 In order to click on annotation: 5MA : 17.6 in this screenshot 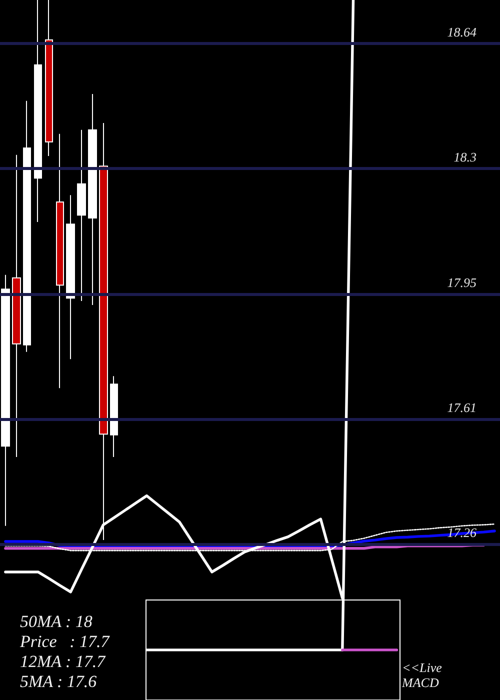, I will do `click(59, 682)`.